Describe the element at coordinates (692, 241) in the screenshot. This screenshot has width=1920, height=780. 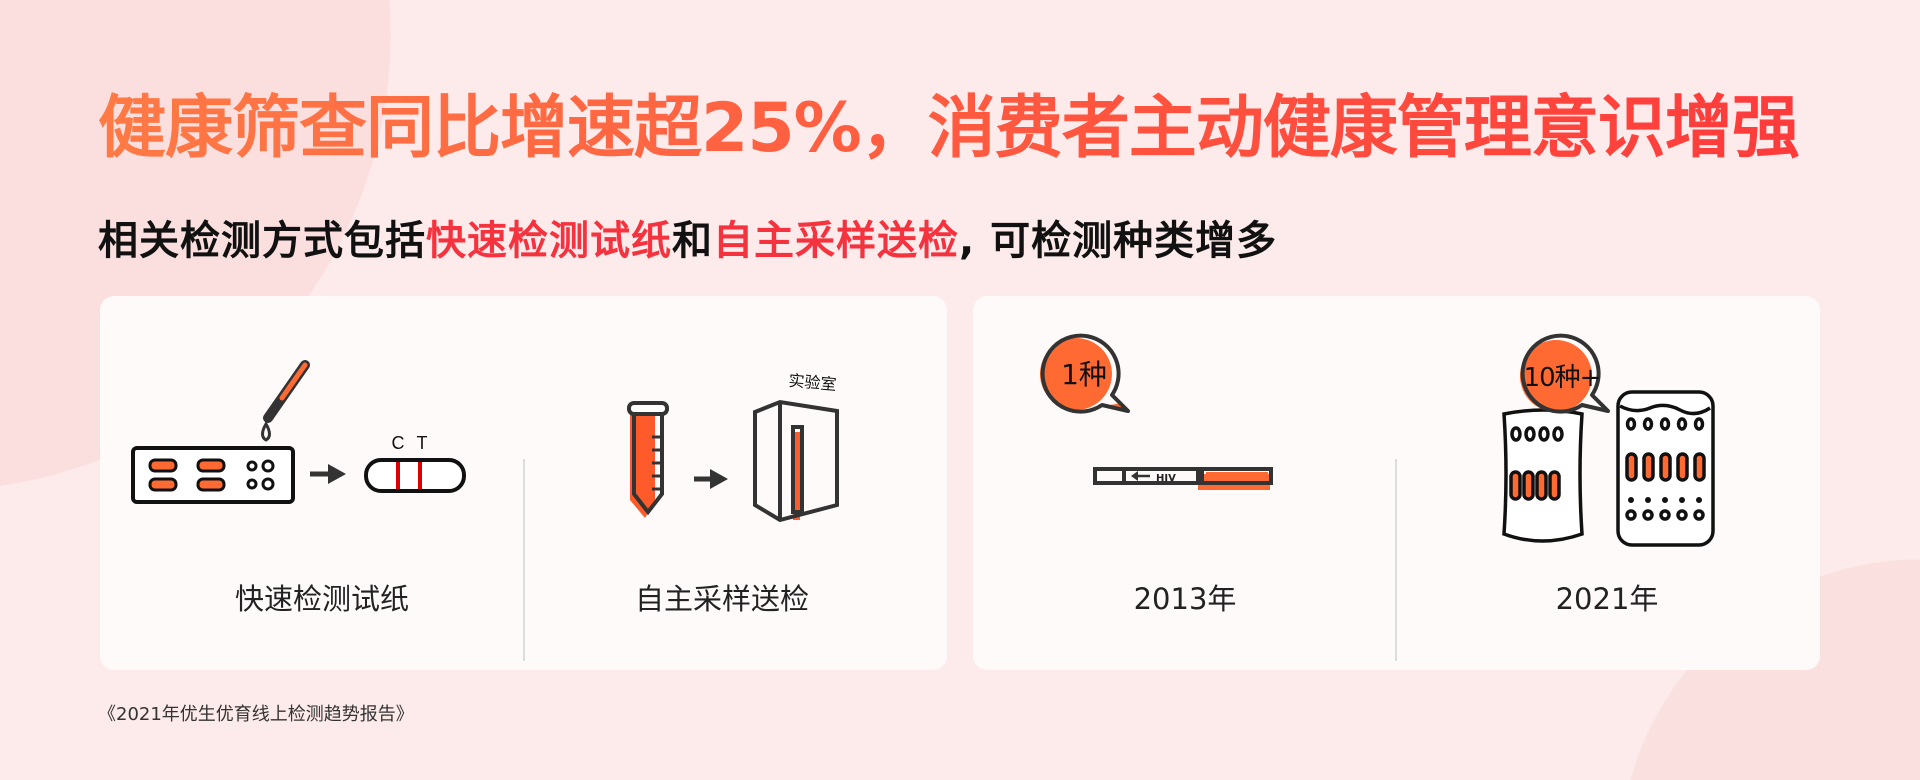
I see `subtitle-text: 和` at that location.